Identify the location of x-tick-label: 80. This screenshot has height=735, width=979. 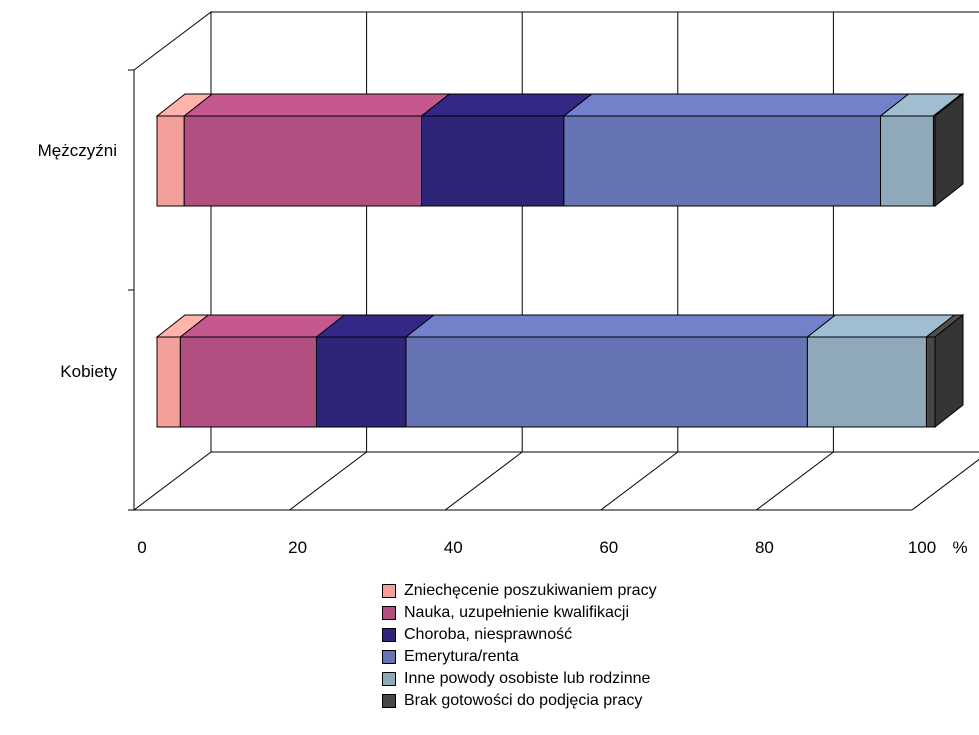
(764, 547).